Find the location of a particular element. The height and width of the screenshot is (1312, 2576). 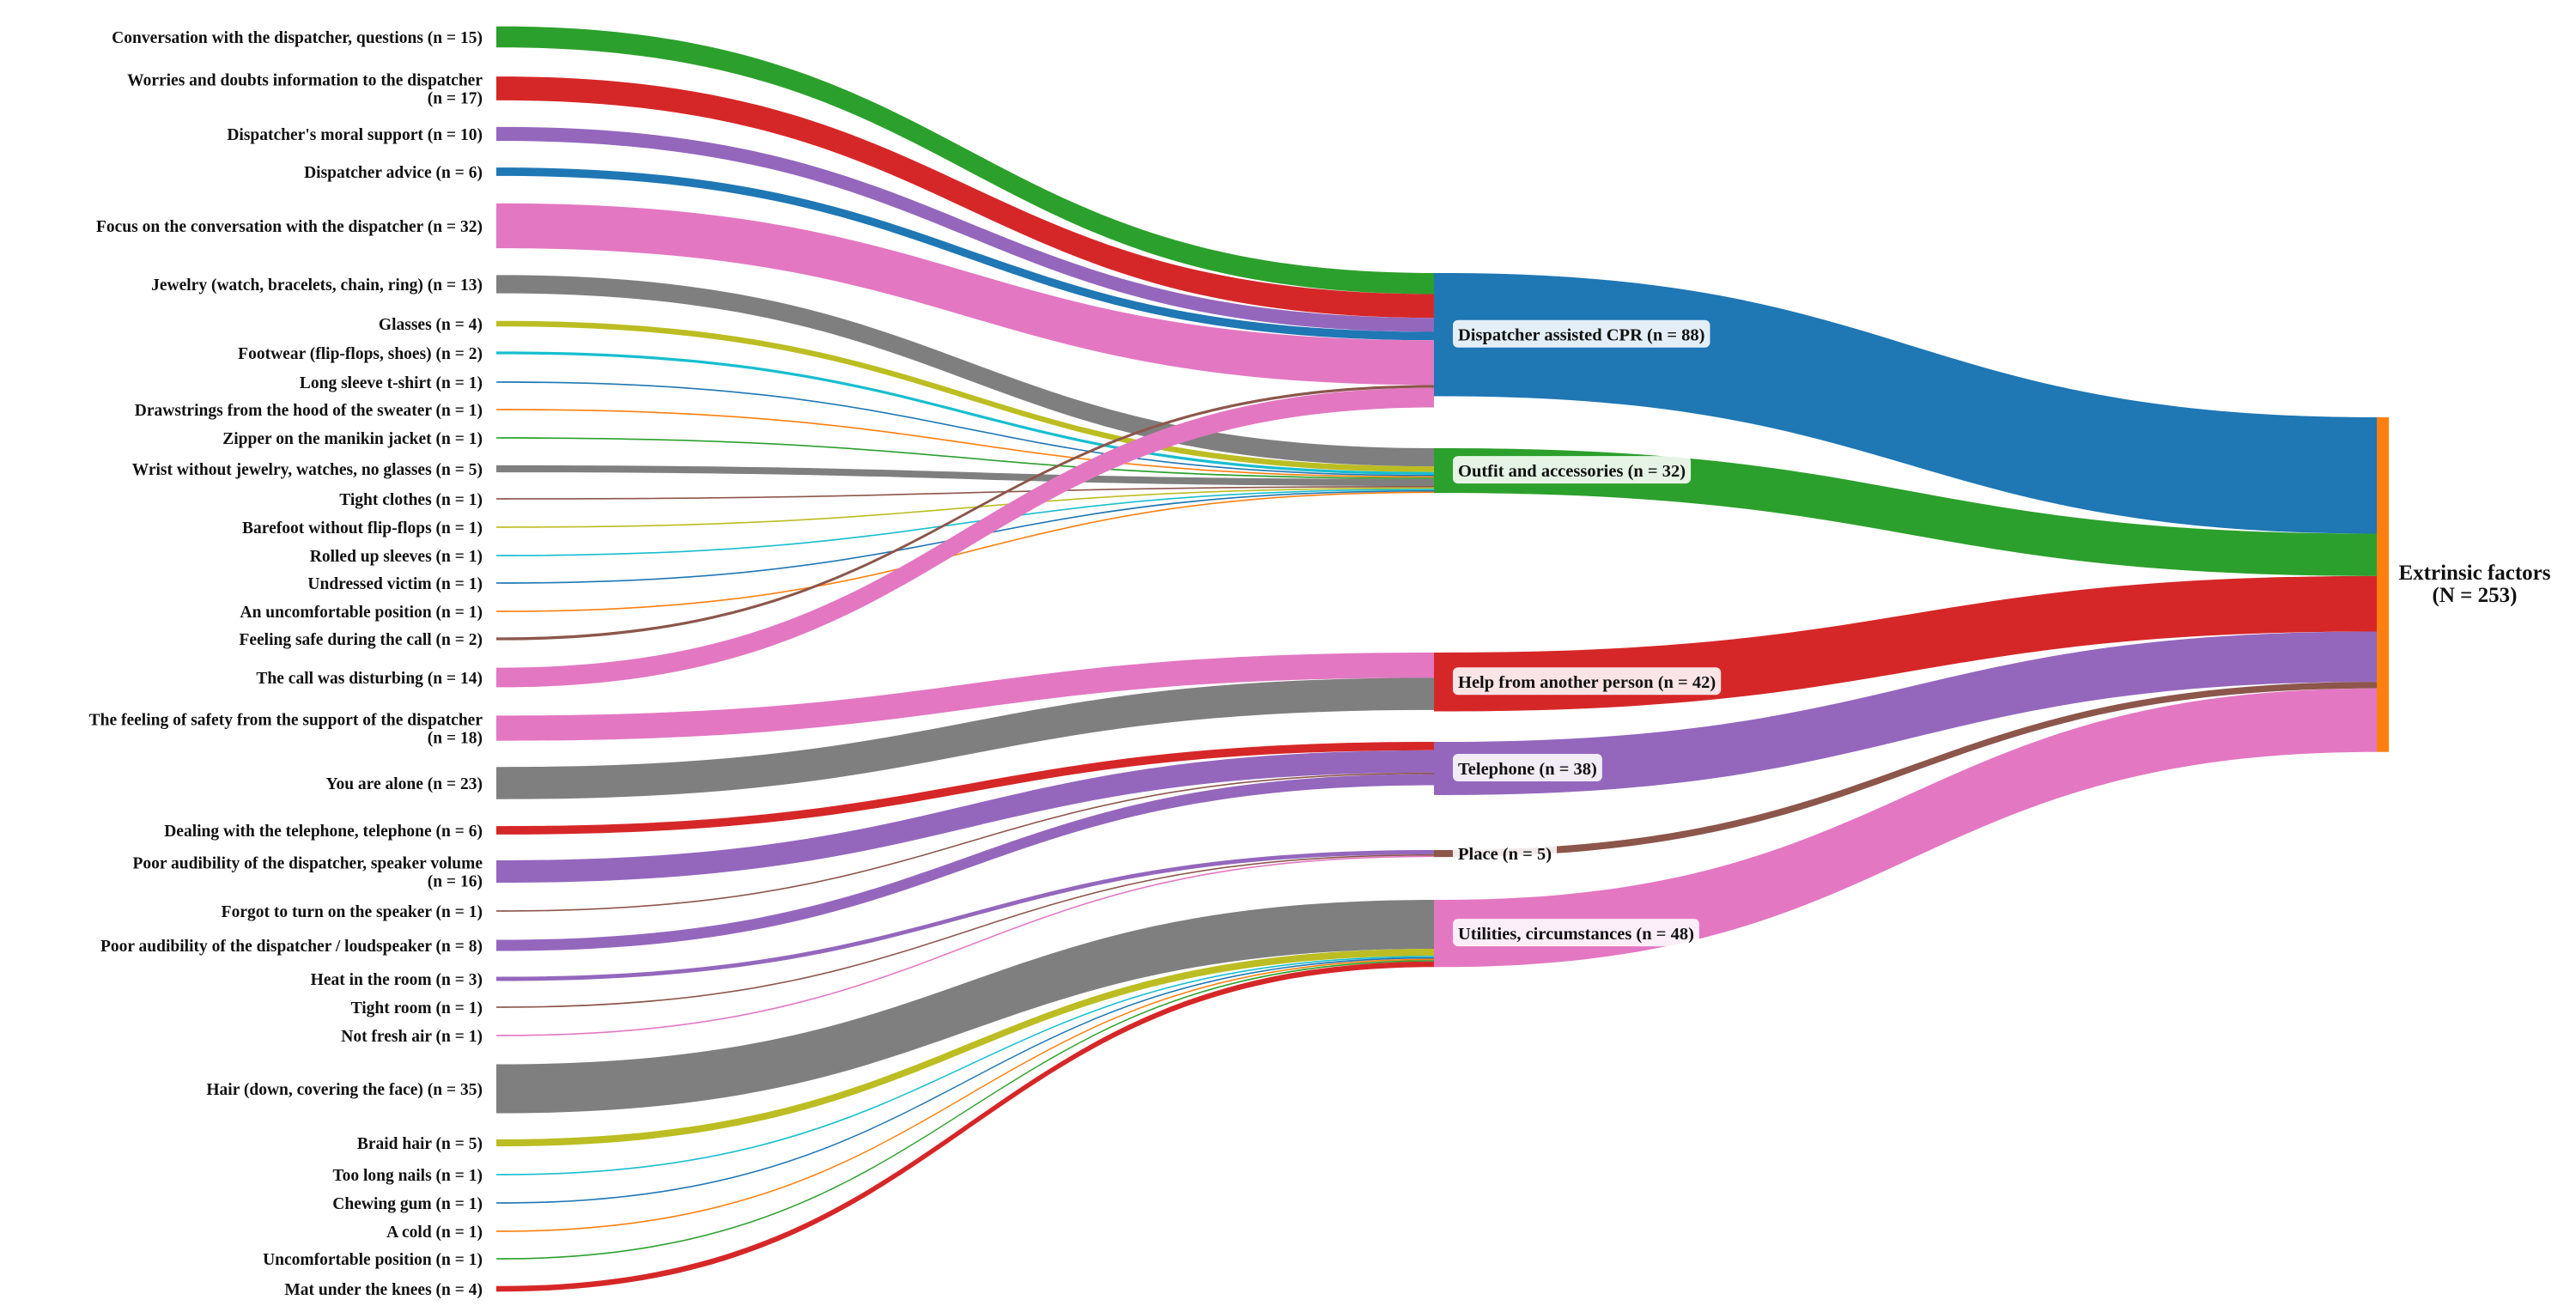

source-label: Braid hair (n = 5) is located at coordinates (420, 1144).